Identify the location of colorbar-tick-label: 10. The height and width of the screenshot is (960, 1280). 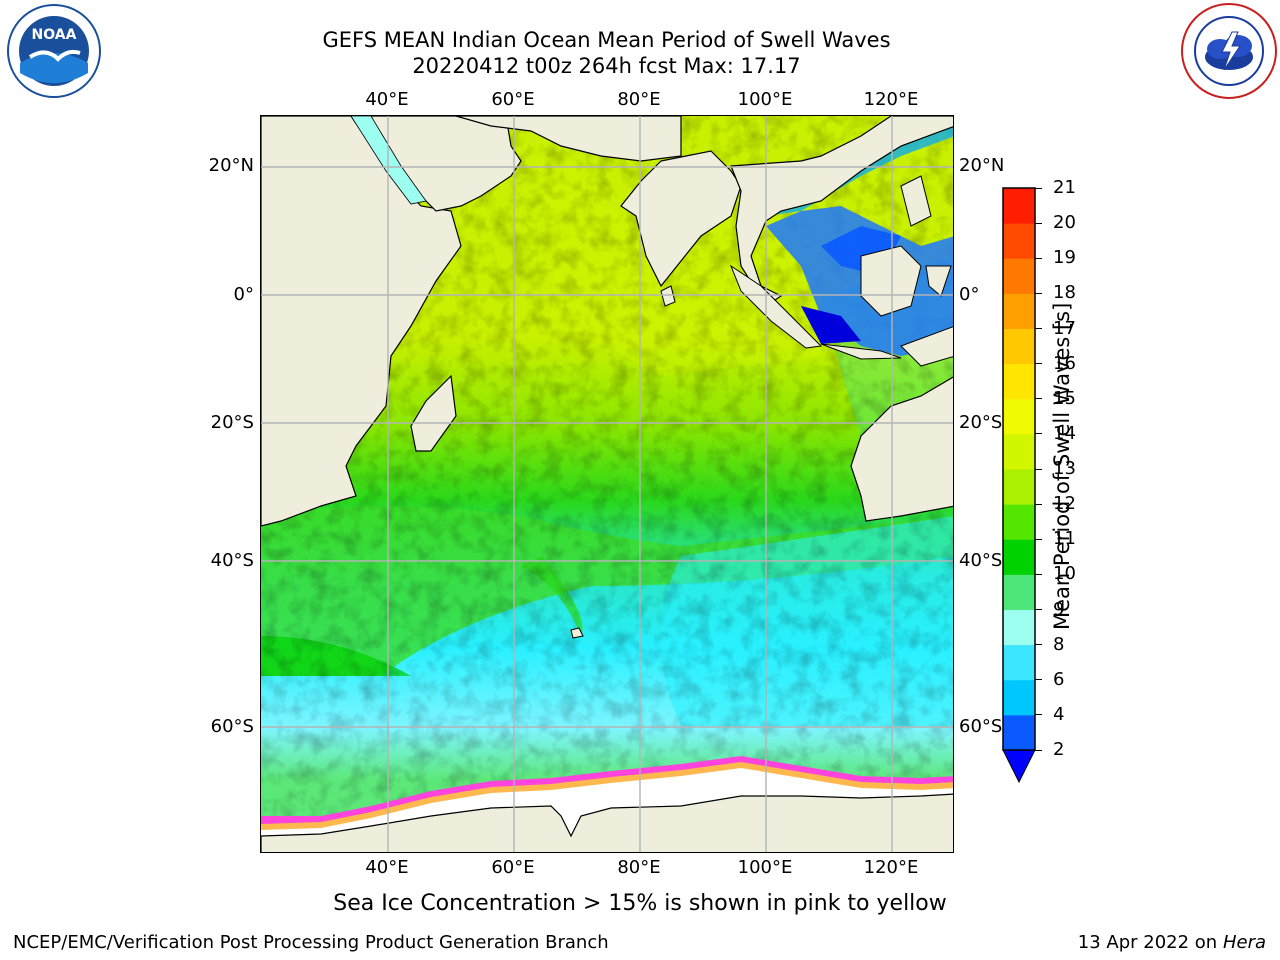
(1064, 574).